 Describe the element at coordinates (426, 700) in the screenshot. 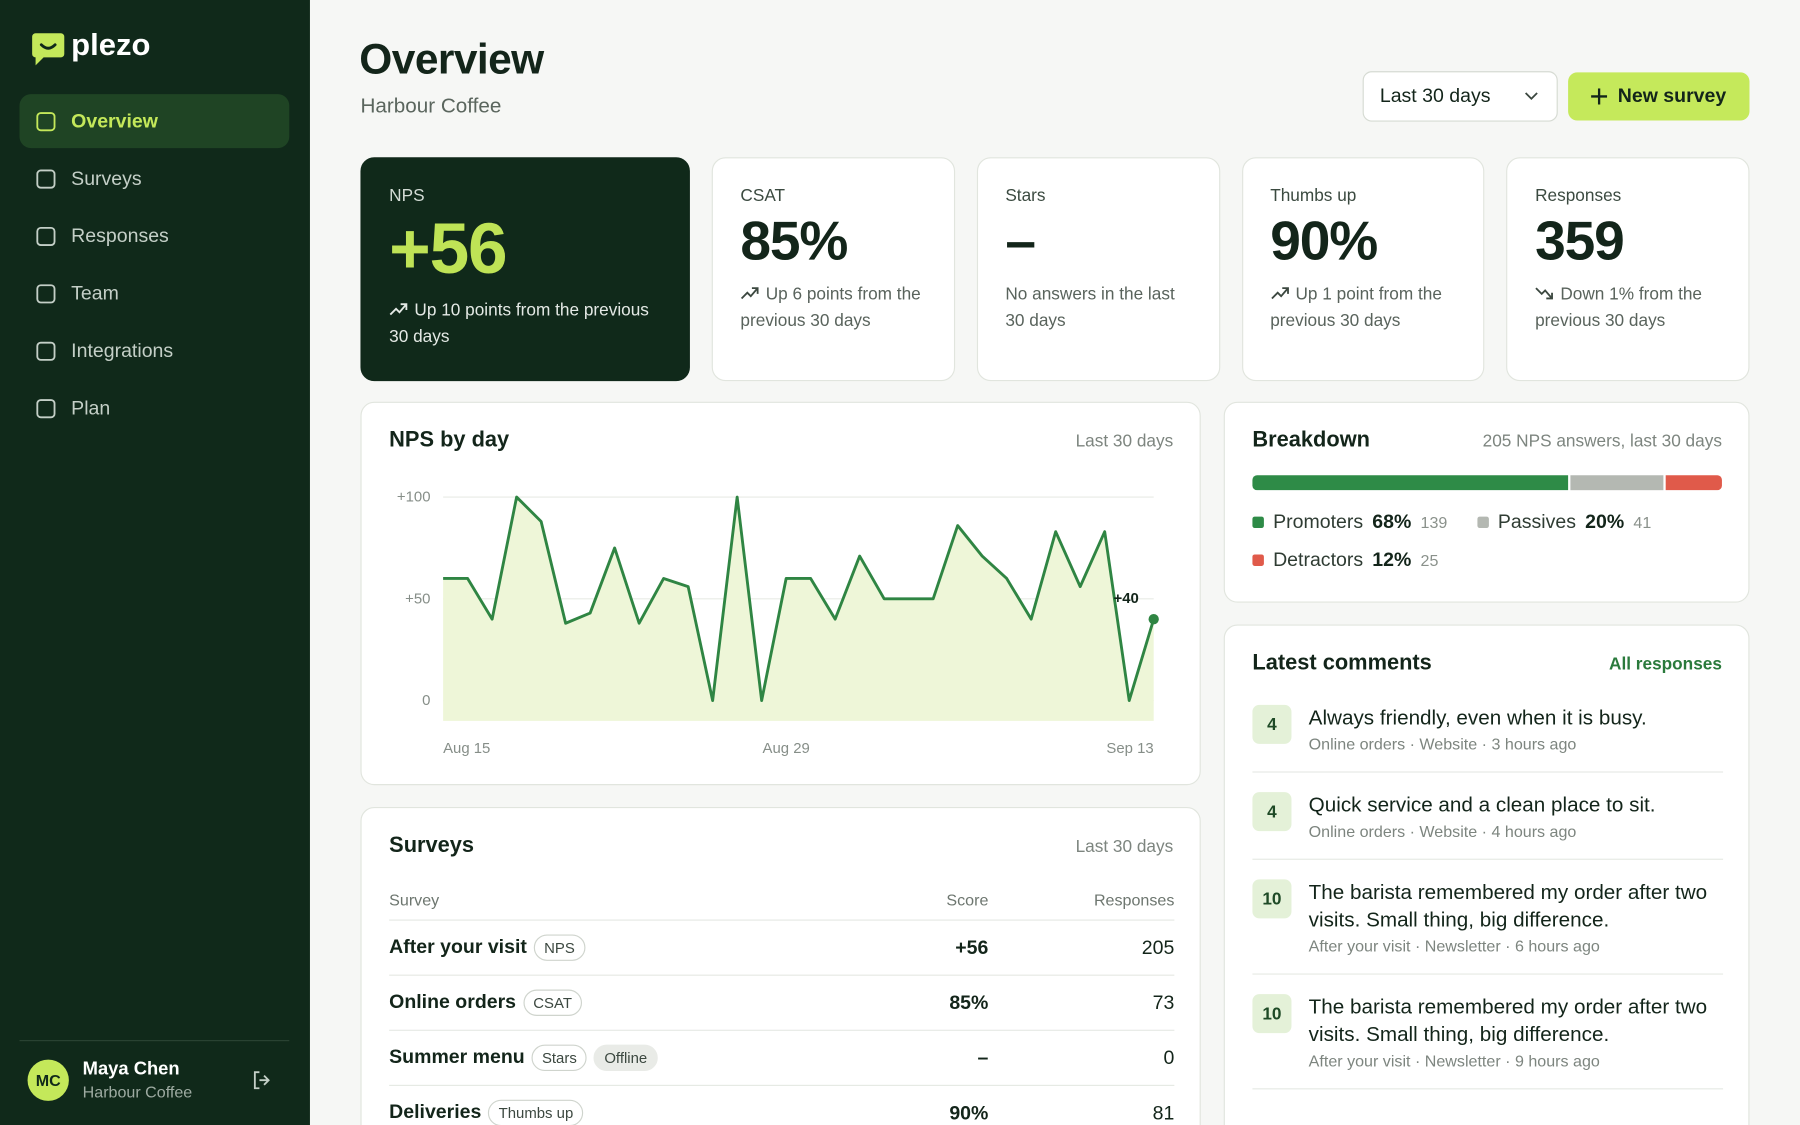

I see `y-tick-label: 0` at that location.